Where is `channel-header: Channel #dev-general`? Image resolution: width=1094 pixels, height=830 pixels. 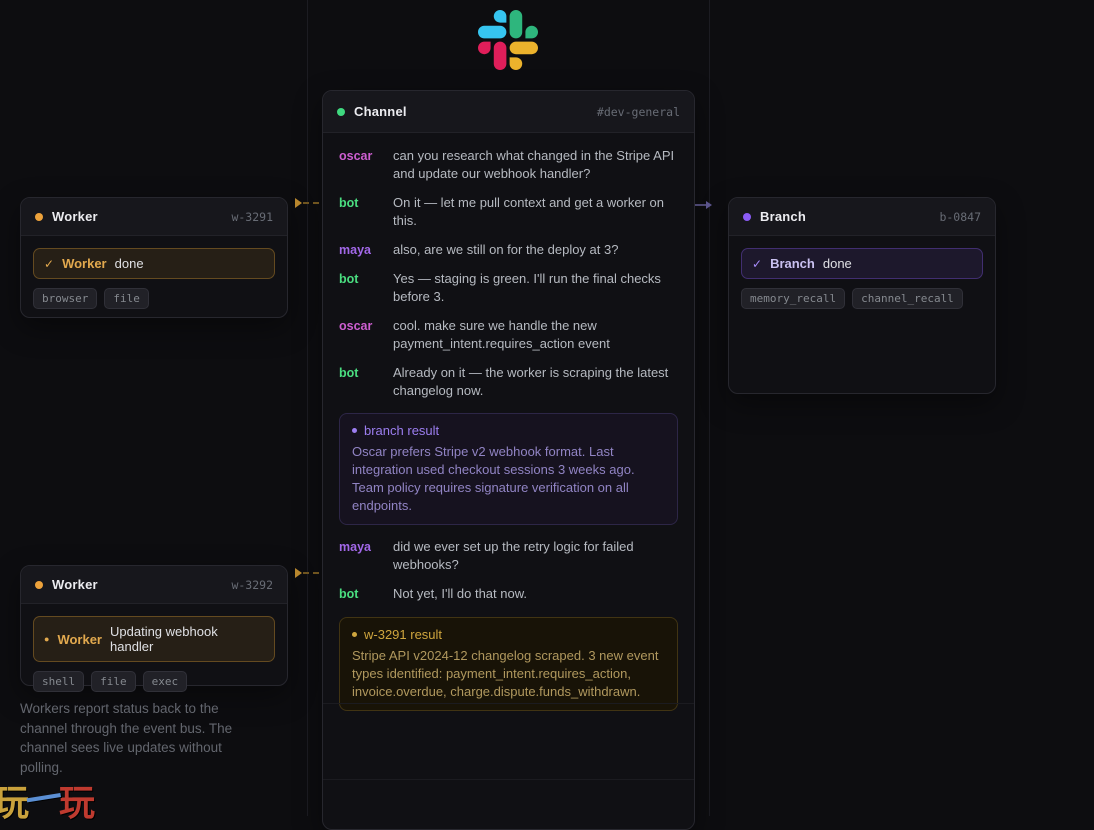
channel-header: Channel #dev-general is located at coordinates (508, 112).